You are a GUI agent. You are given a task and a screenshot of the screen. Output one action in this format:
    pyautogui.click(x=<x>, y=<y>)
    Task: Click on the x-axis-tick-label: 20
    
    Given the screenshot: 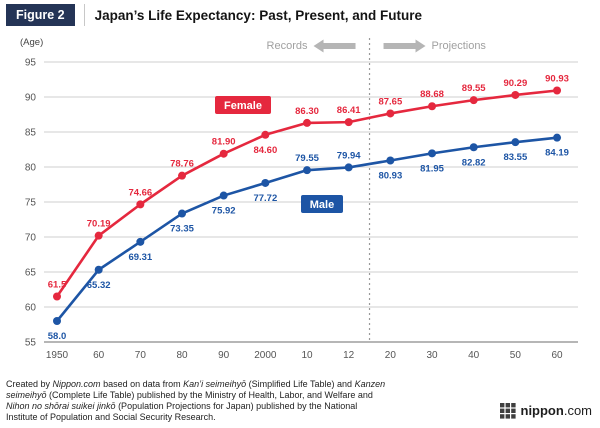 What is the action you would take?
    pyautogui.click(x=391, y=355)
    